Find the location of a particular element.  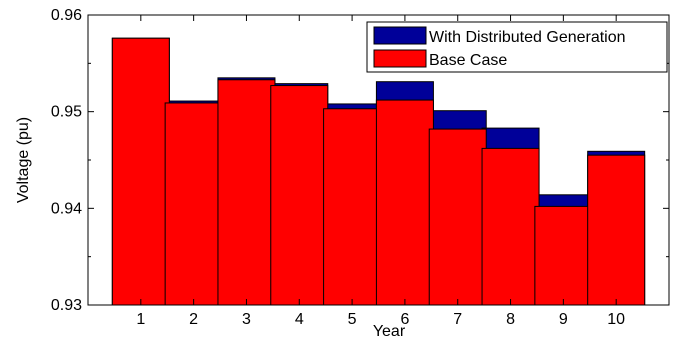

x-tick-label: 8 is located at coordinates (510, 319).